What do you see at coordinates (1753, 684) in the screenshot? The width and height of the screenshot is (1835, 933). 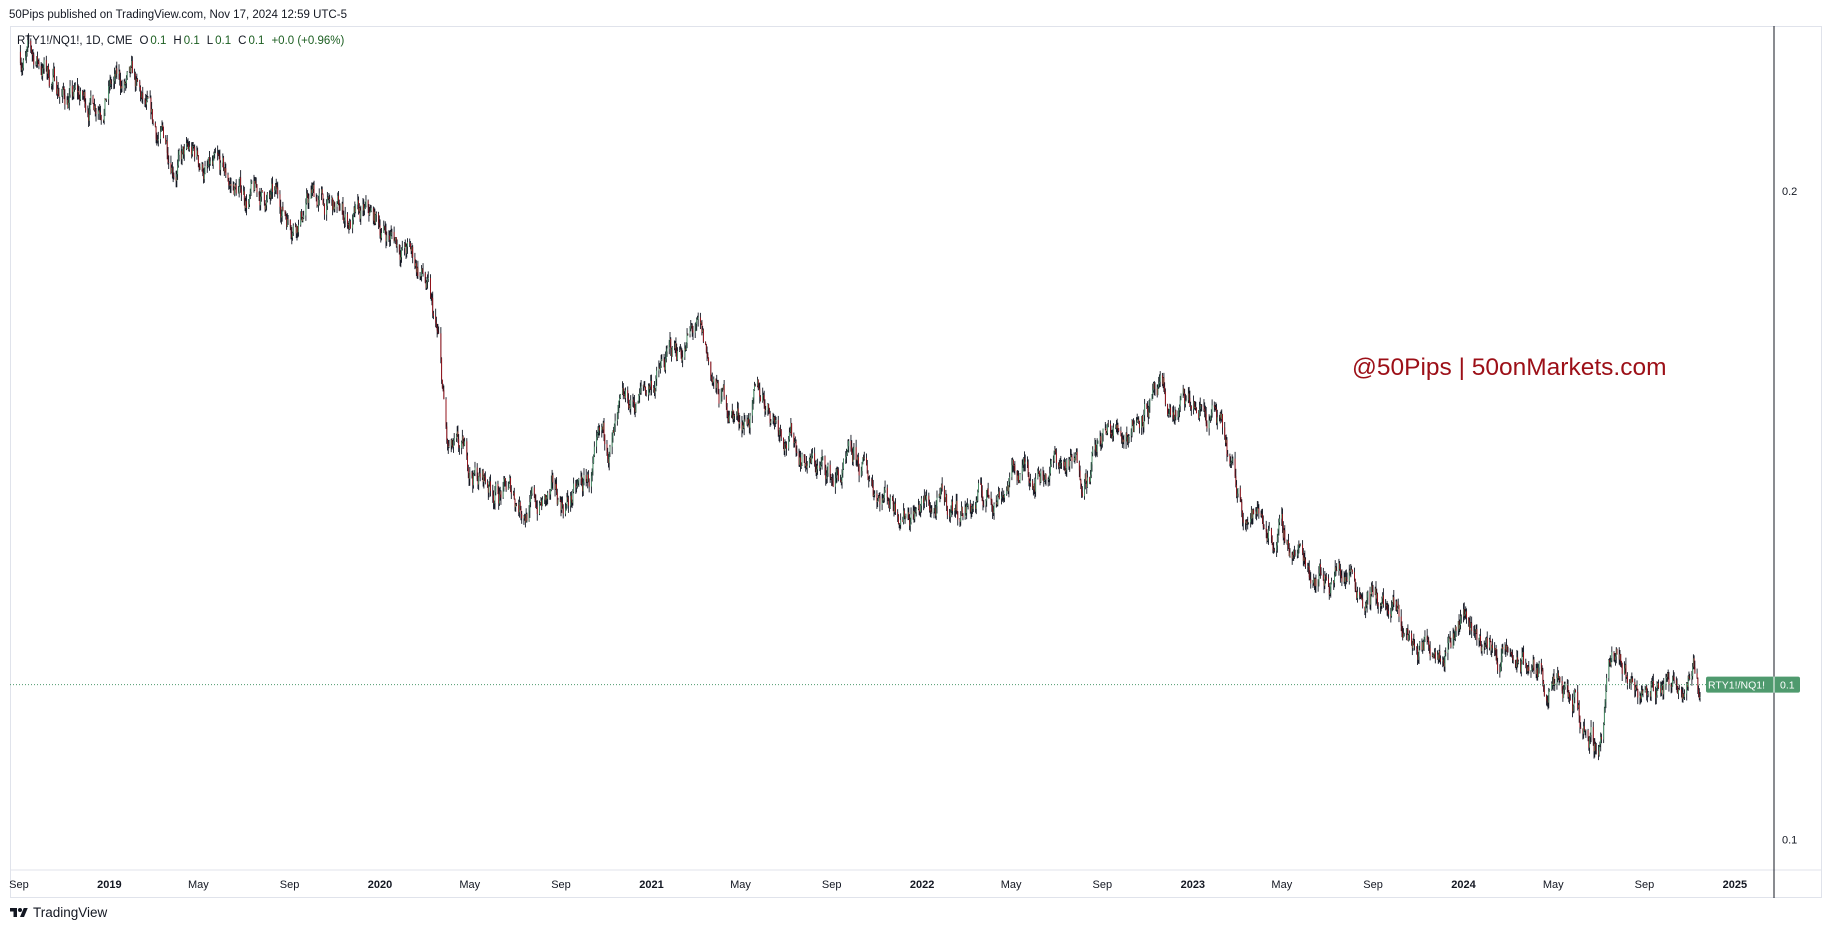 I see `last-price-tag` at bounding box center [1753, 684].